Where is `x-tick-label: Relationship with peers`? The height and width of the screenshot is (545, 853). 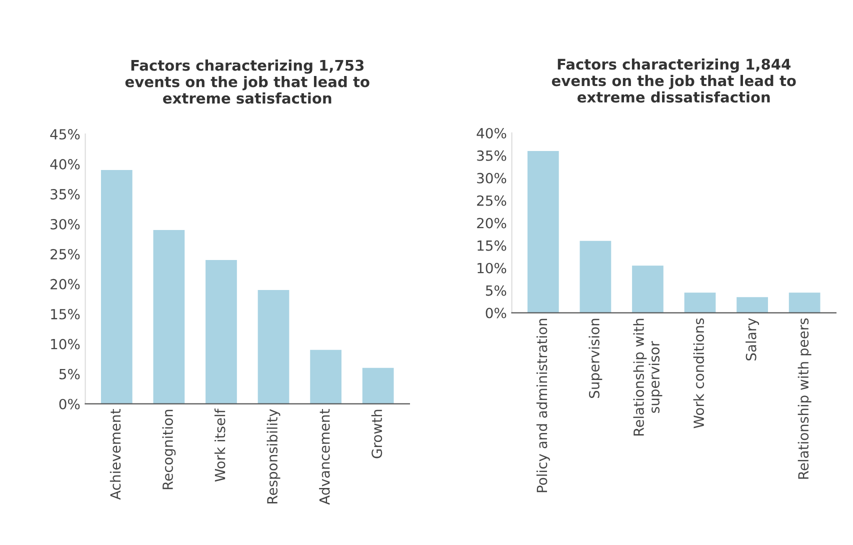
x-tick-label: Relationship with peers is located at coordinates (805, 398).